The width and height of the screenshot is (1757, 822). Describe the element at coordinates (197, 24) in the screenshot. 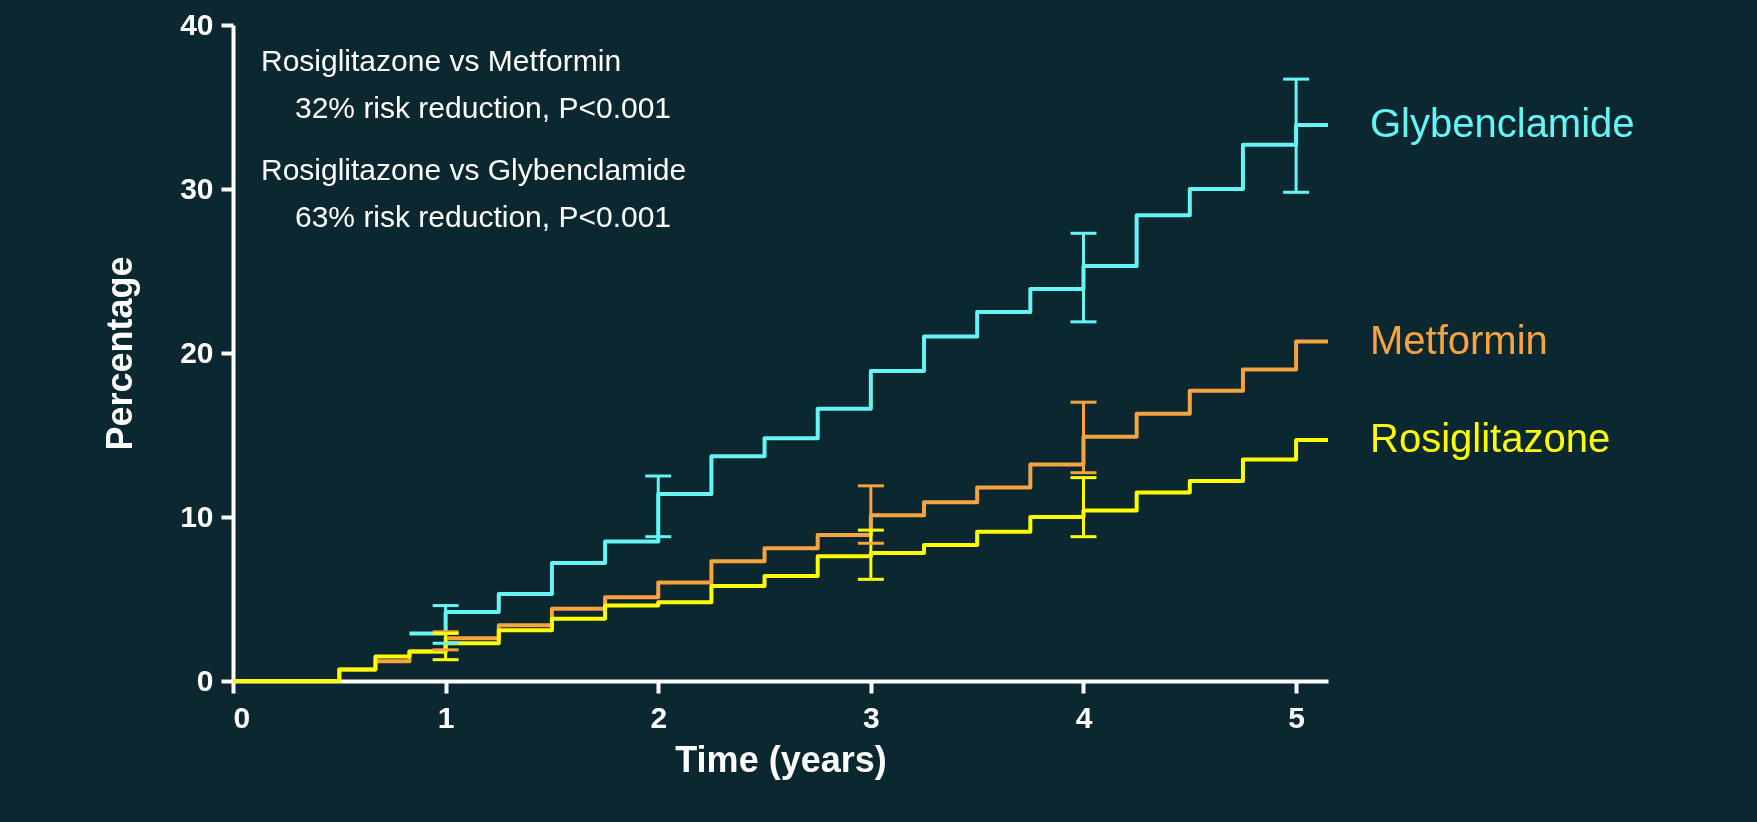

I see `y-tick-label: 40` at that location.